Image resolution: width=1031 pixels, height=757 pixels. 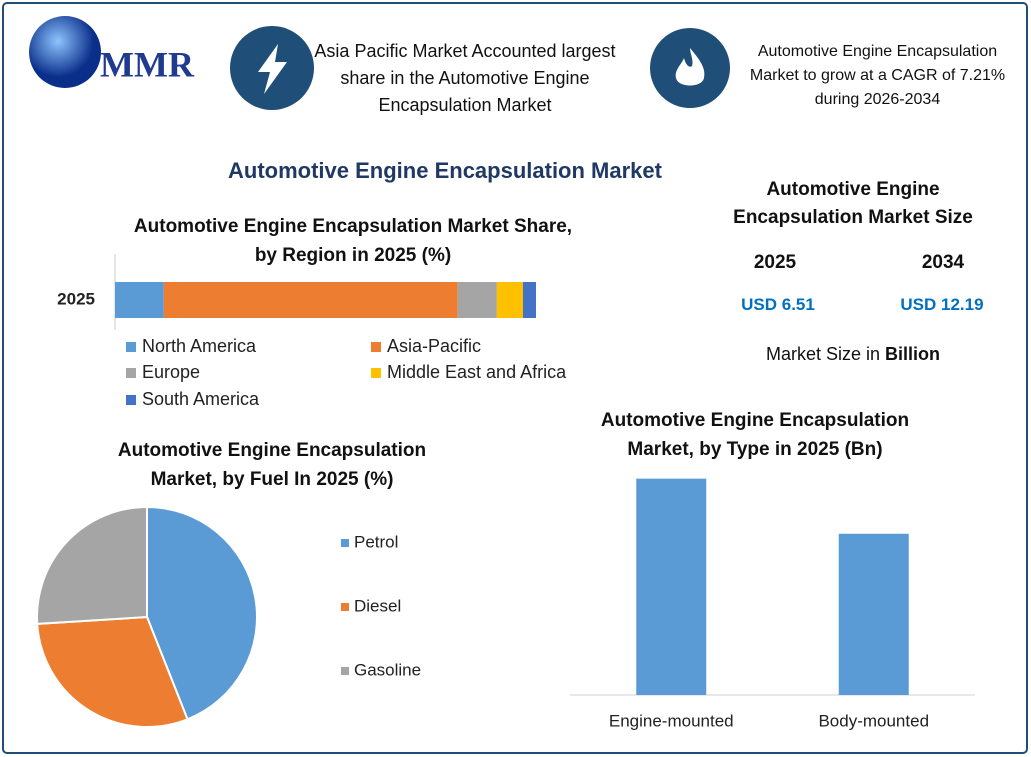 I want to click on main-title: Automotive Engine Encapsulation Market, so click(x=445, y=170).